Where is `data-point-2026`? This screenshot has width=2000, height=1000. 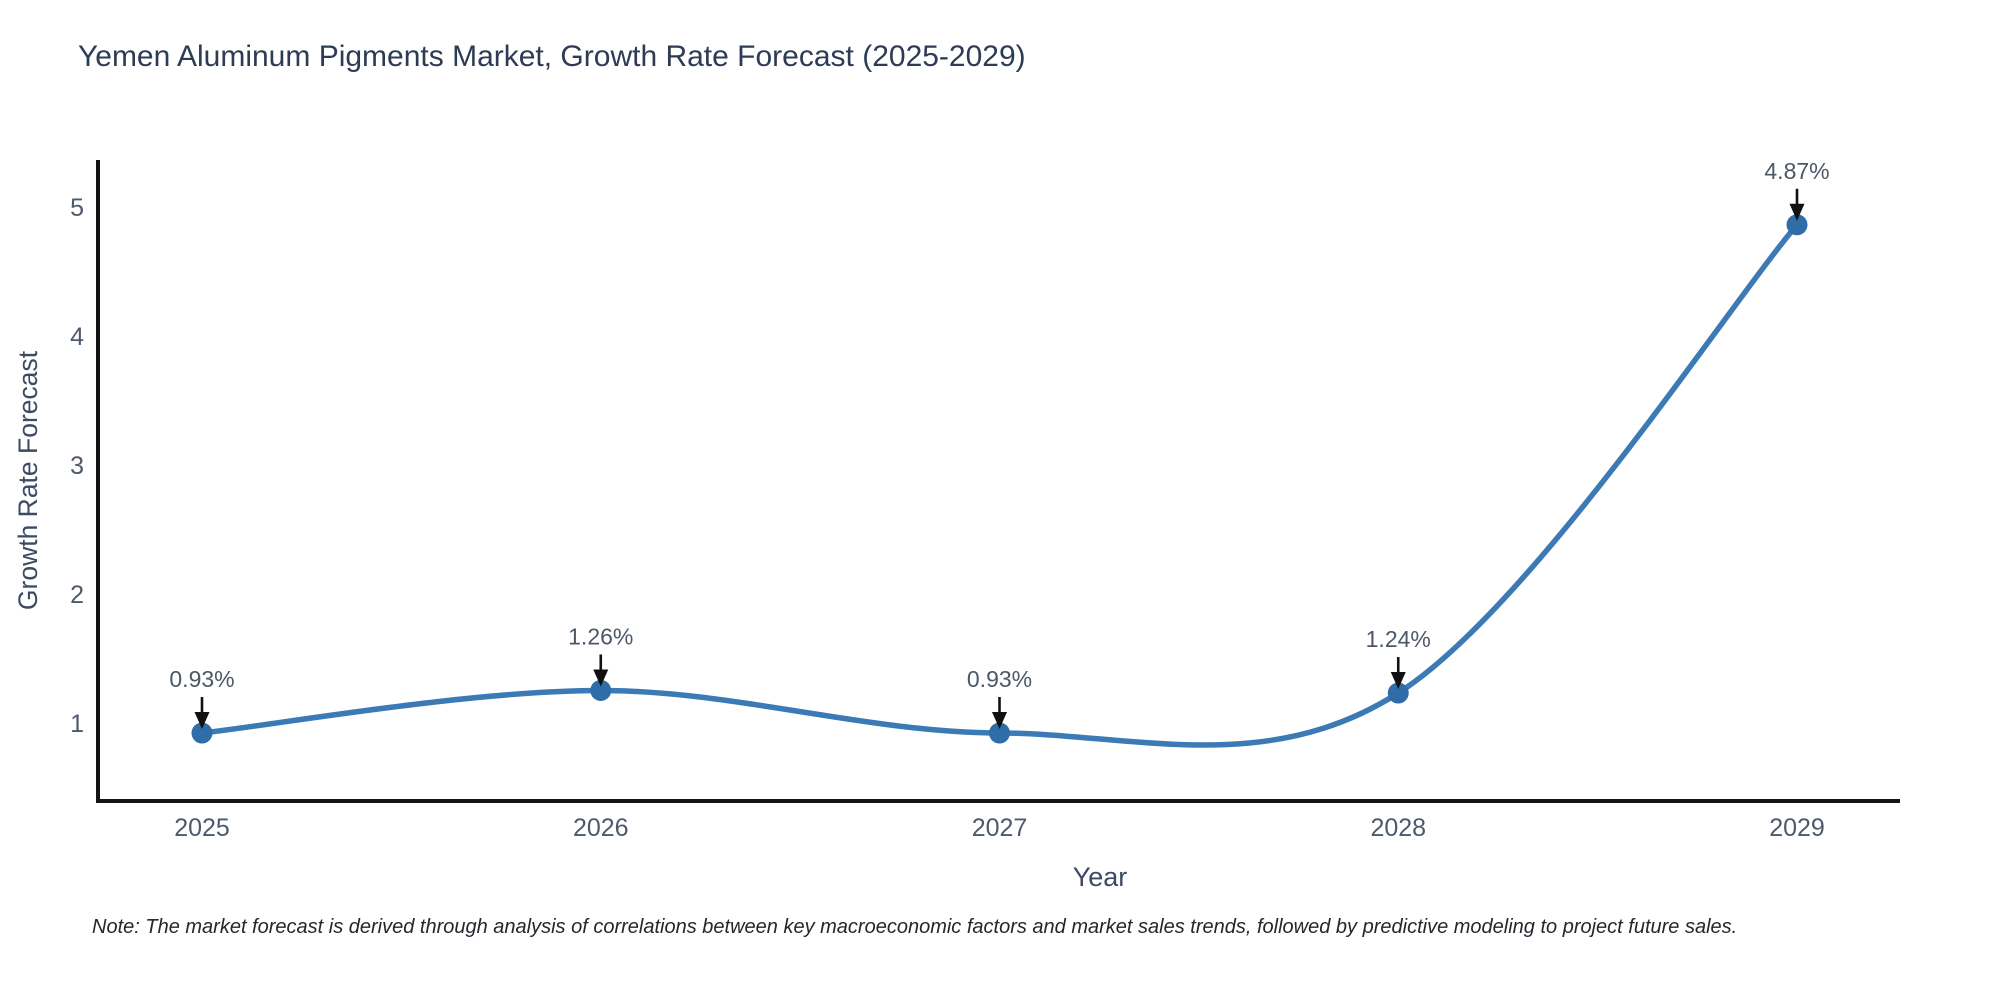 data-point-2026 is located at coordinates (601, 690).